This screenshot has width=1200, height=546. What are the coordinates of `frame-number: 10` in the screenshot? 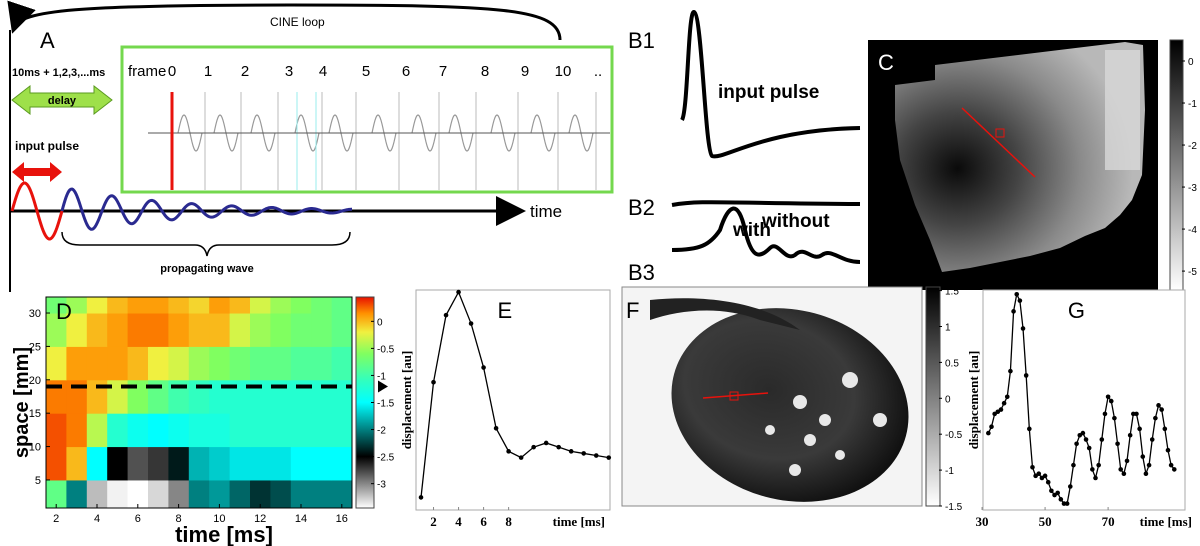 It's located at (563, 71).